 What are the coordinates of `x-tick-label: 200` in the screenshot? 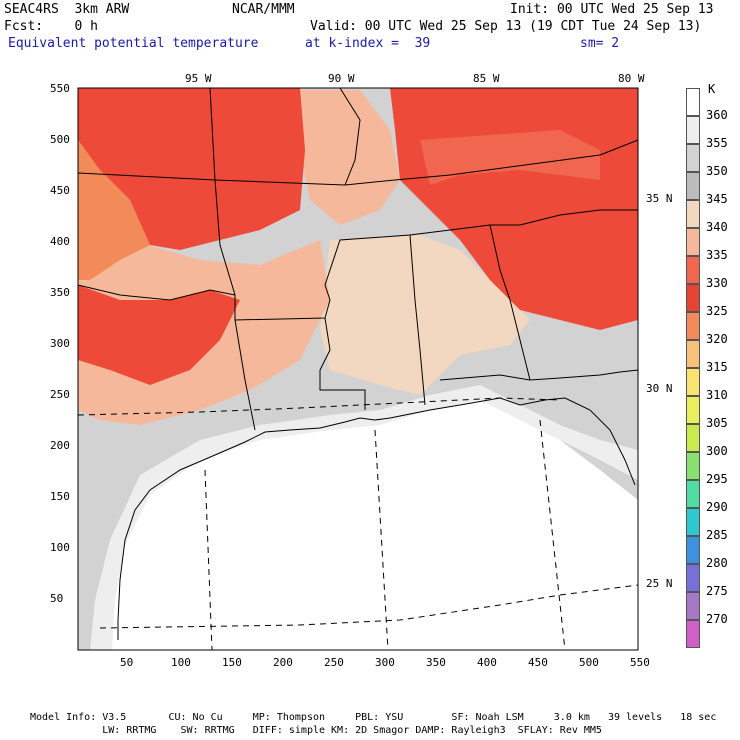 It's located at (283, 662).